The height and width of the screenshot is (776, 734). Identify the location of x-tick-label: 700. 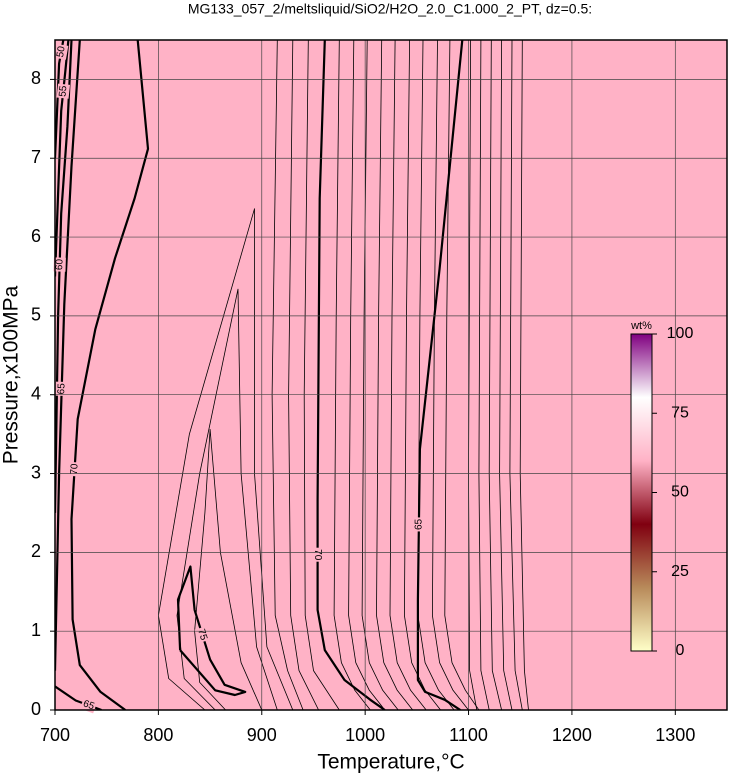
(55, 735).